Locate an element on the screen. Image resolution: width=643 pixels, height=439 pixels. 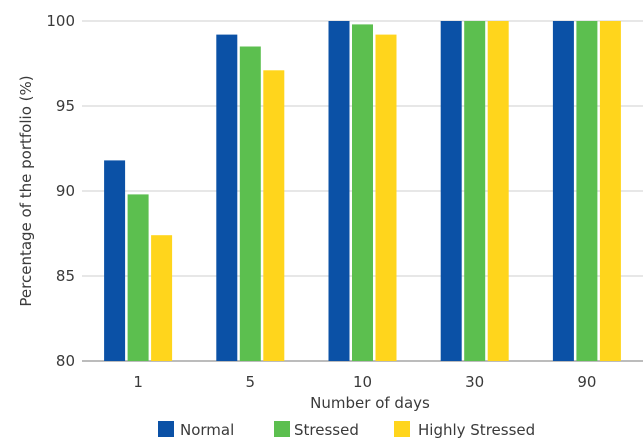
legend: Normal Stressed Highly Stressed is located at coordinates (346, 430).